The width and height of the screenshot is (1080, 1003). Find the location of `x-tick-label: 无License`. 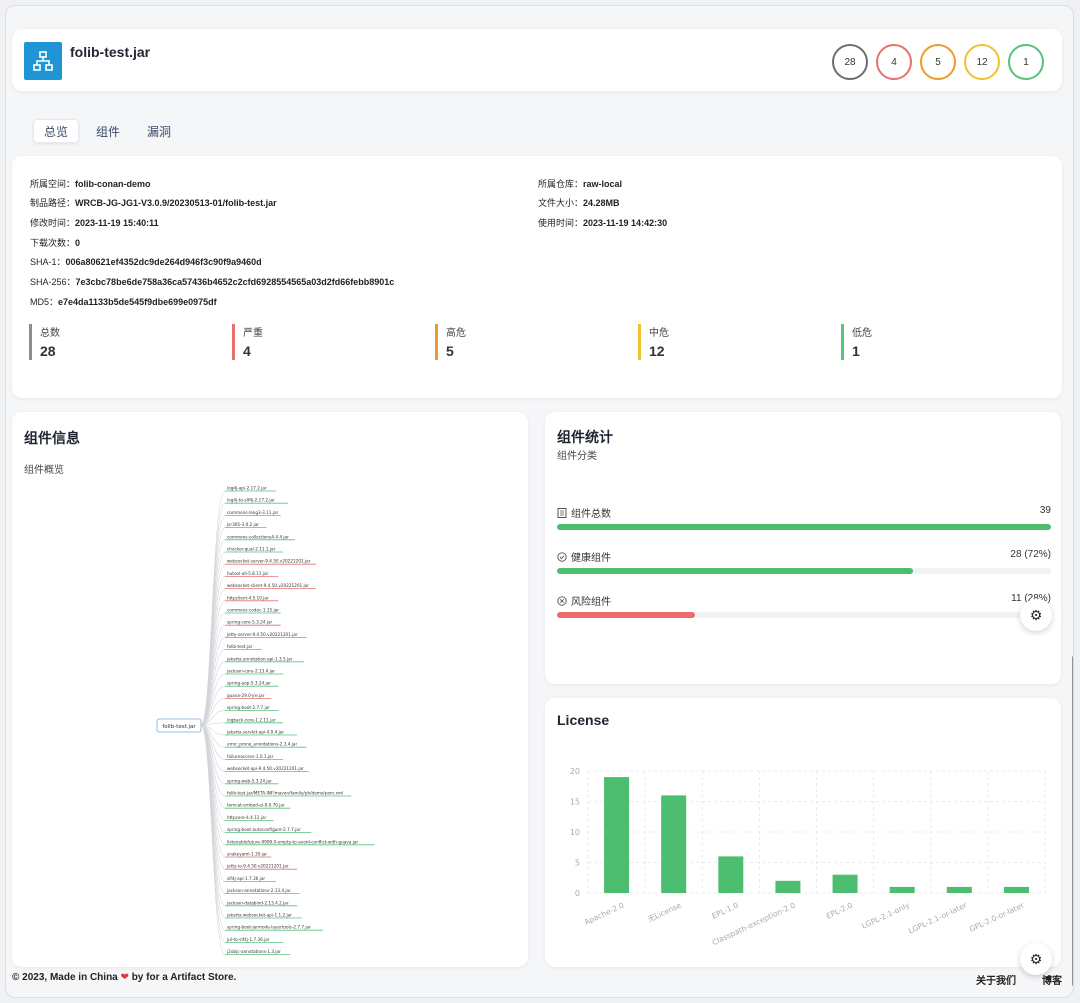

x-tick-label: 无License is located at coordinates (664, 911).